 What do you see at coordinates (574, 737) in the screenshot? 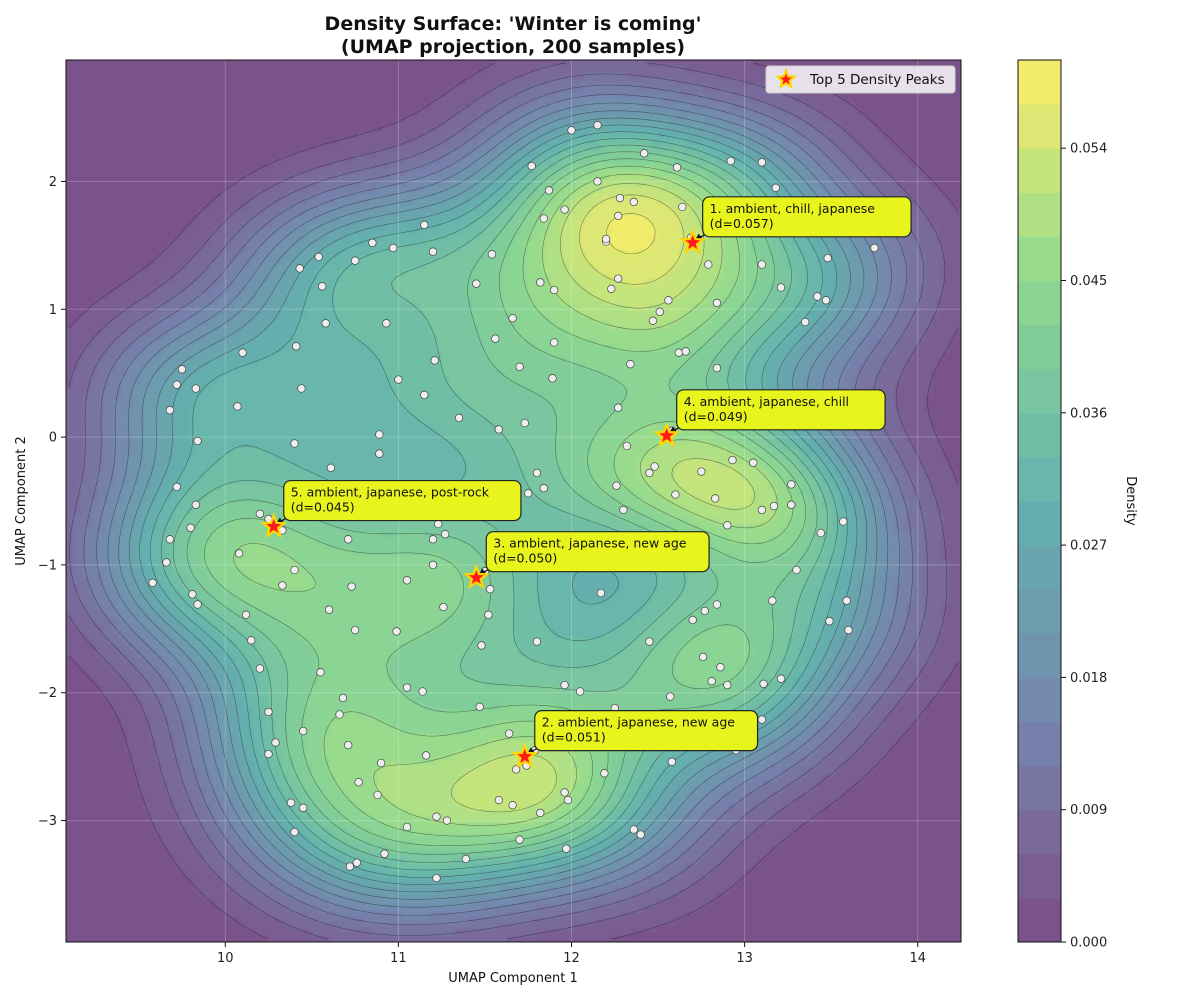
I see `annotation-label-line2: (d=0.051)` at bounding box center [574, 737].